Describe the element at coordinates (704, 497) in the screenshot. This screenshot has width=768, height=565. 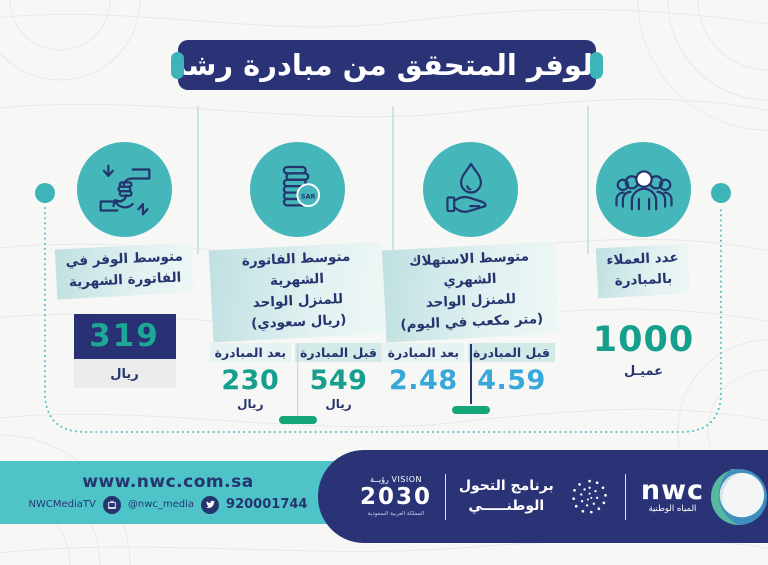
I see `nwc-logo: nwc المياه الوطنية` at that location.